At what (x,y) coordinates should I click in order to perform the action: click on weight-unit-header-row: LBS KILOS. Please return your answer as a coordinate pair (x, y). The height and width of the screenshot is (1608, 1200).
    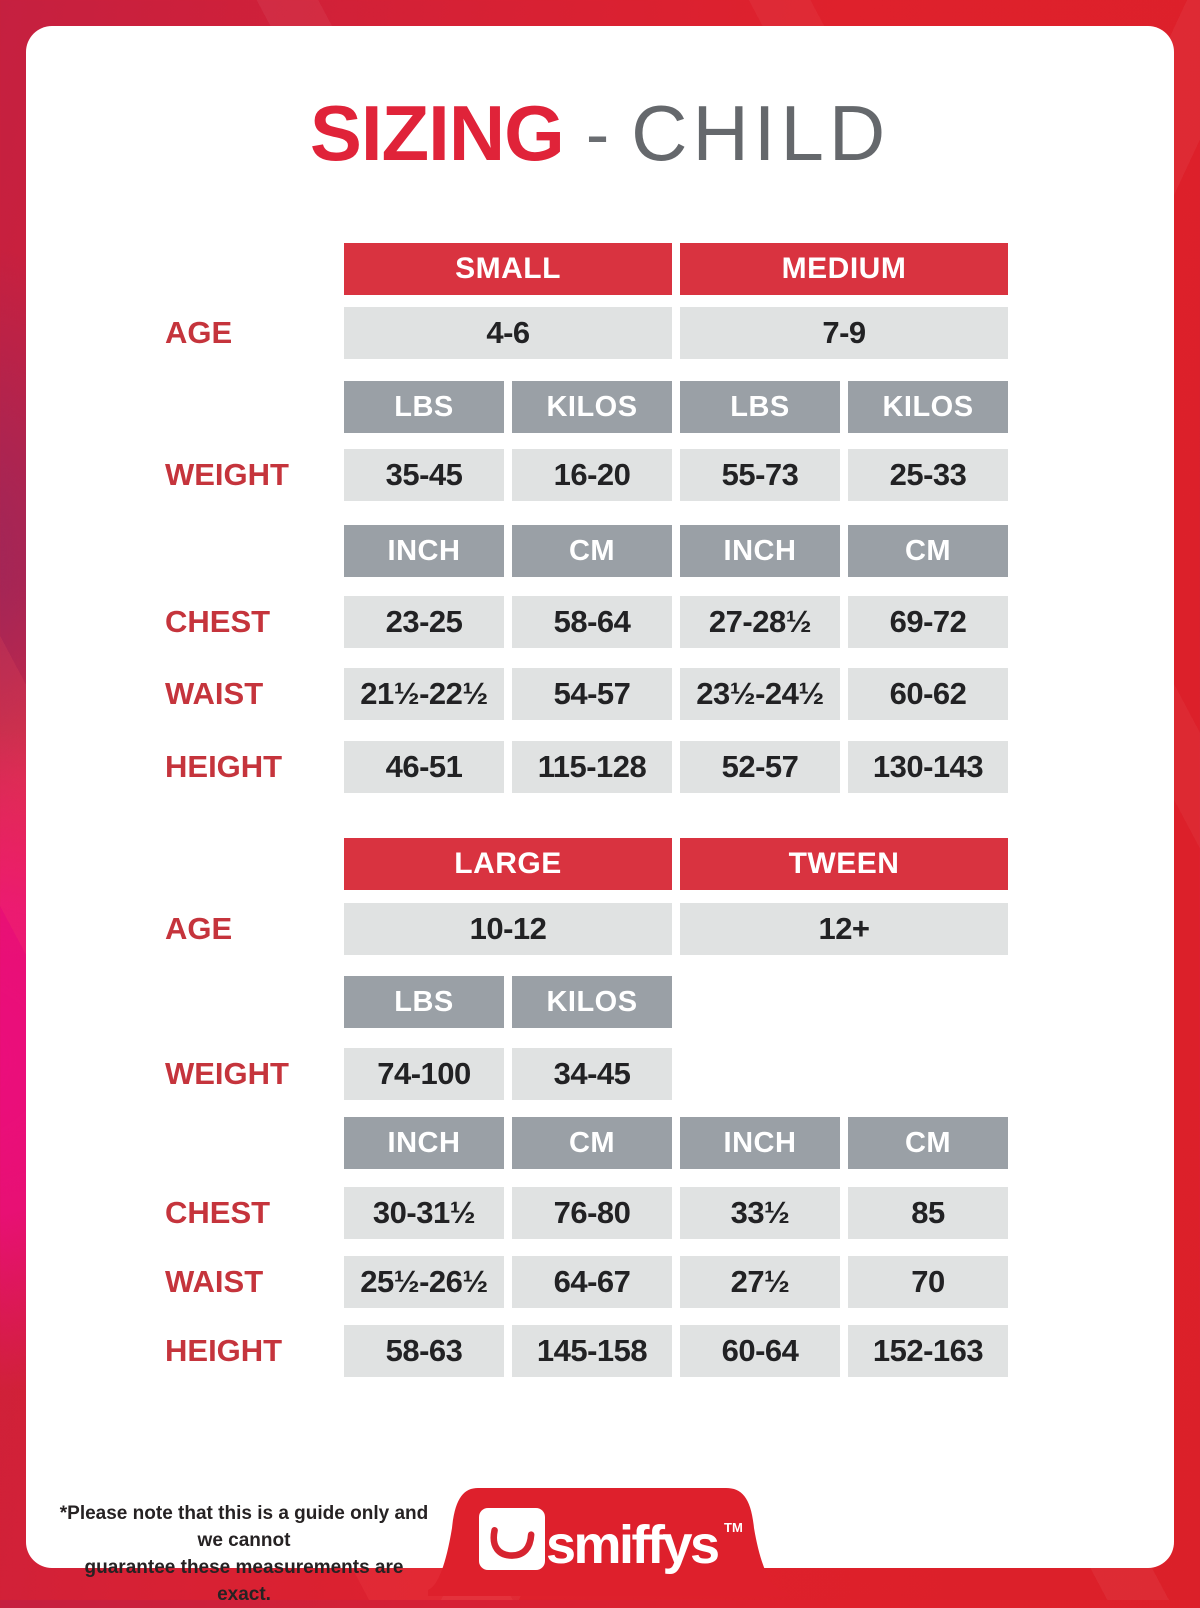
    Looking at the image, I should click on (595, 1002).